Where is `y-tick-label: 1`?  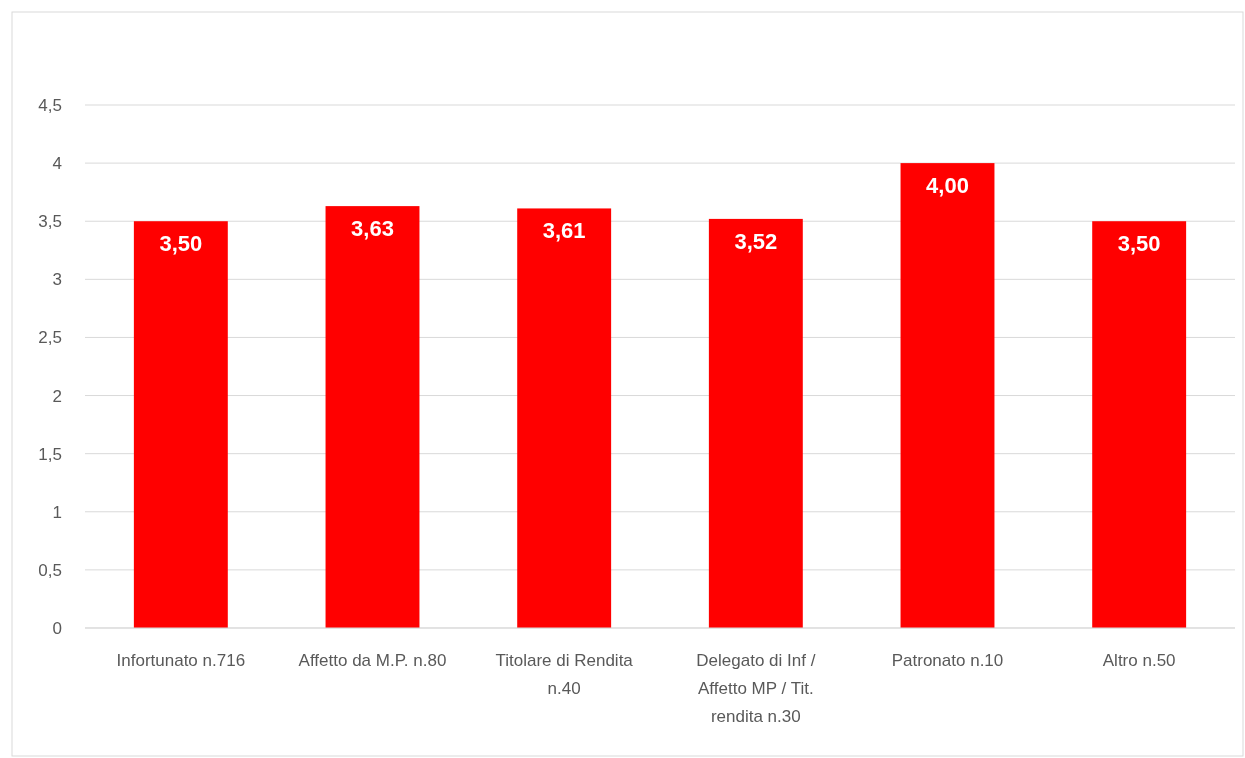
y-tick-label: 1 is located at coordinates (57, 512).